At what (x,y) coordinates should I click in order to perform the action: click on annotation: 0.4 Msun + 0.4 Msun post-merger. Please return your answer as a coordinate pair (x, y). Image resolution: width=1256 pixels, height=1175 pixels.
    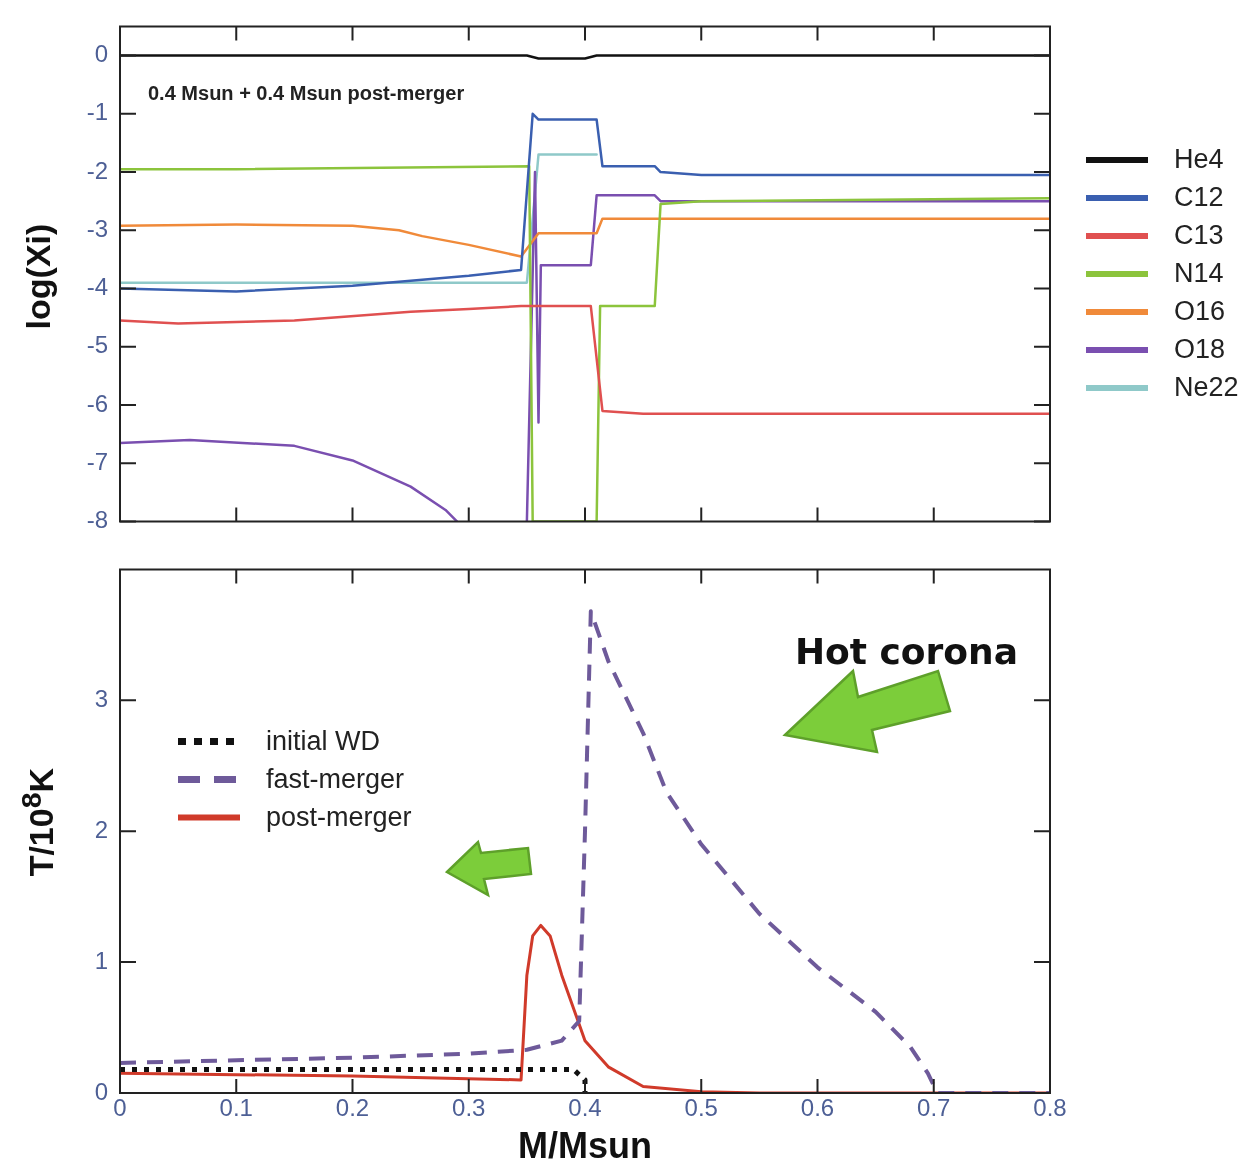
    Looking at the image, I should click on (306, 93).